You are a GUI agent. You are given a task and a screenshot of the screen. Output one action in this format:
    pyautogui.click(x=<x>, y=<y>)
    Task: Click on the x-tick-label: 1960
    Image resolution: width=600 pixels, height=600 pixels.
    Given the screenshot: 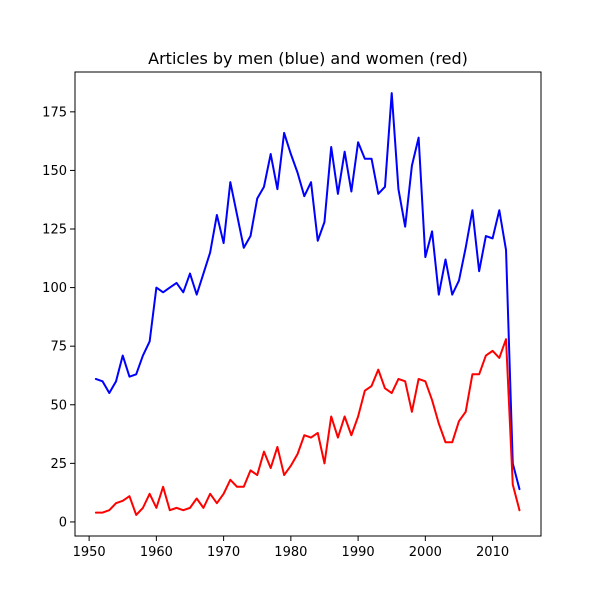 What is the action you would take?
    pyautogui.click(x=156, y=552)
    